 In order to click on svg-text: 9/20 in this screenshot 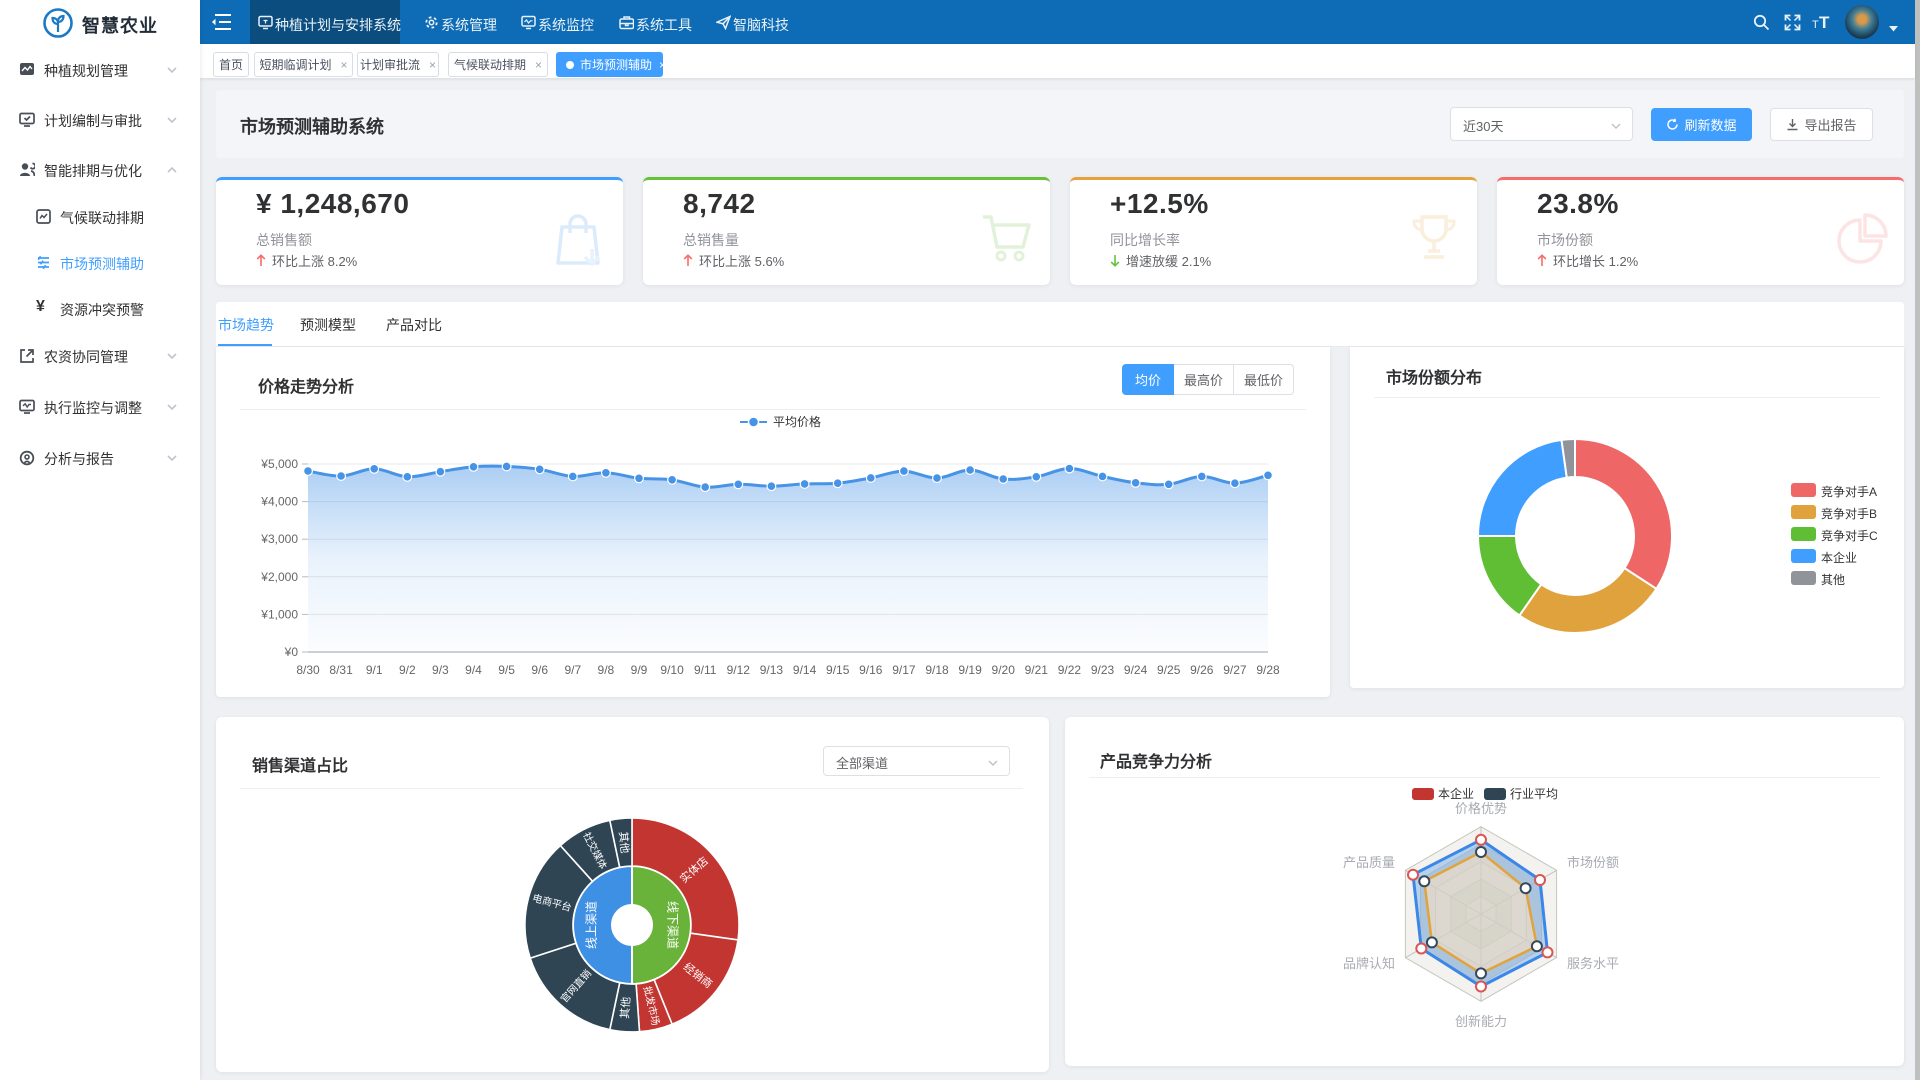, I will do `click(1004, 670)`.